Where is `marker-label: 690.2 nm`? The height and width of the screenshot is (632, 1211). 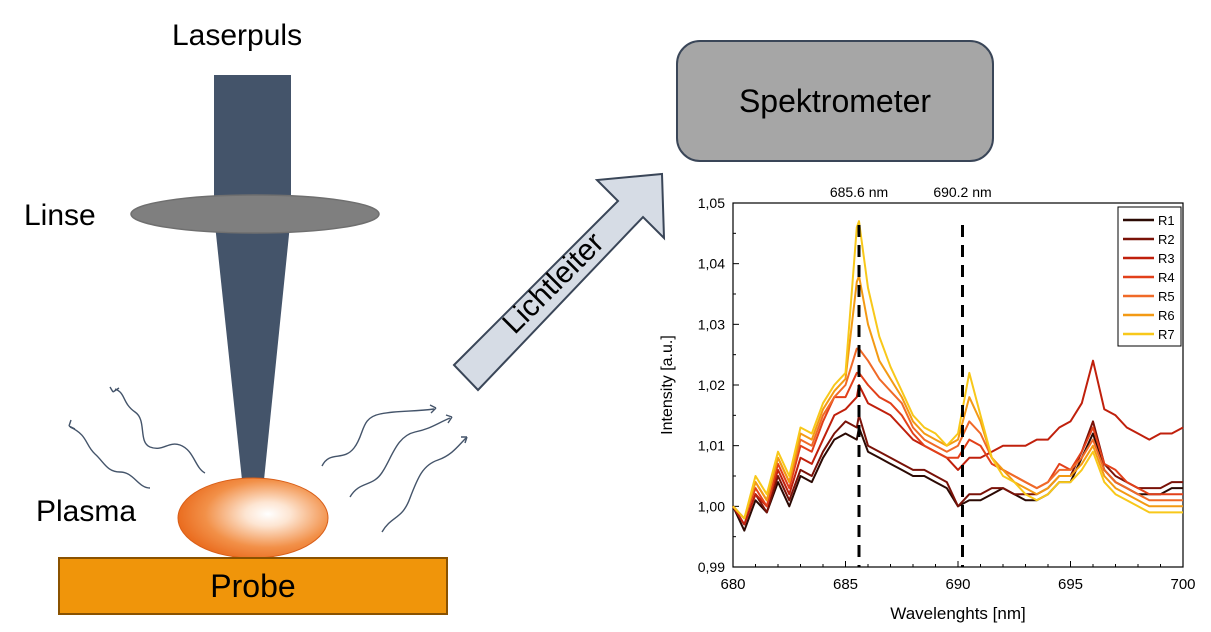
marker-label: 690.2 nm is located at coordinates (962, 192).